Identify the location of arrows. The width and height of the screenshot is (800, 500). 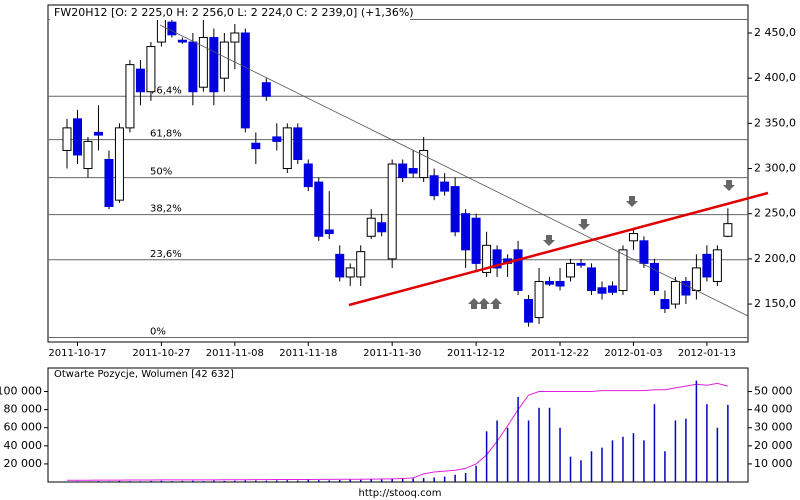
(601, 244).